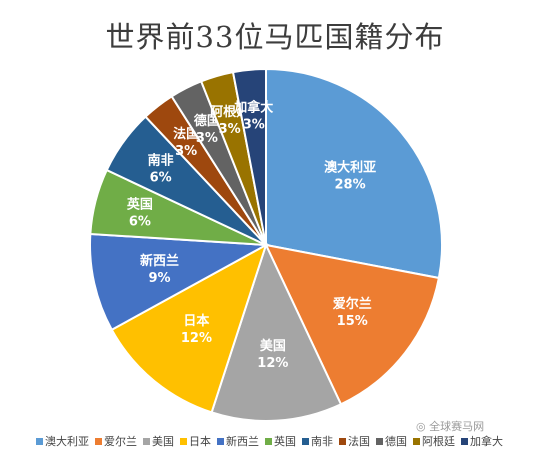 The height and width of the screenshot is (467, 550). I want to click on slice-name-label-6: 南非, so click(161, 160).